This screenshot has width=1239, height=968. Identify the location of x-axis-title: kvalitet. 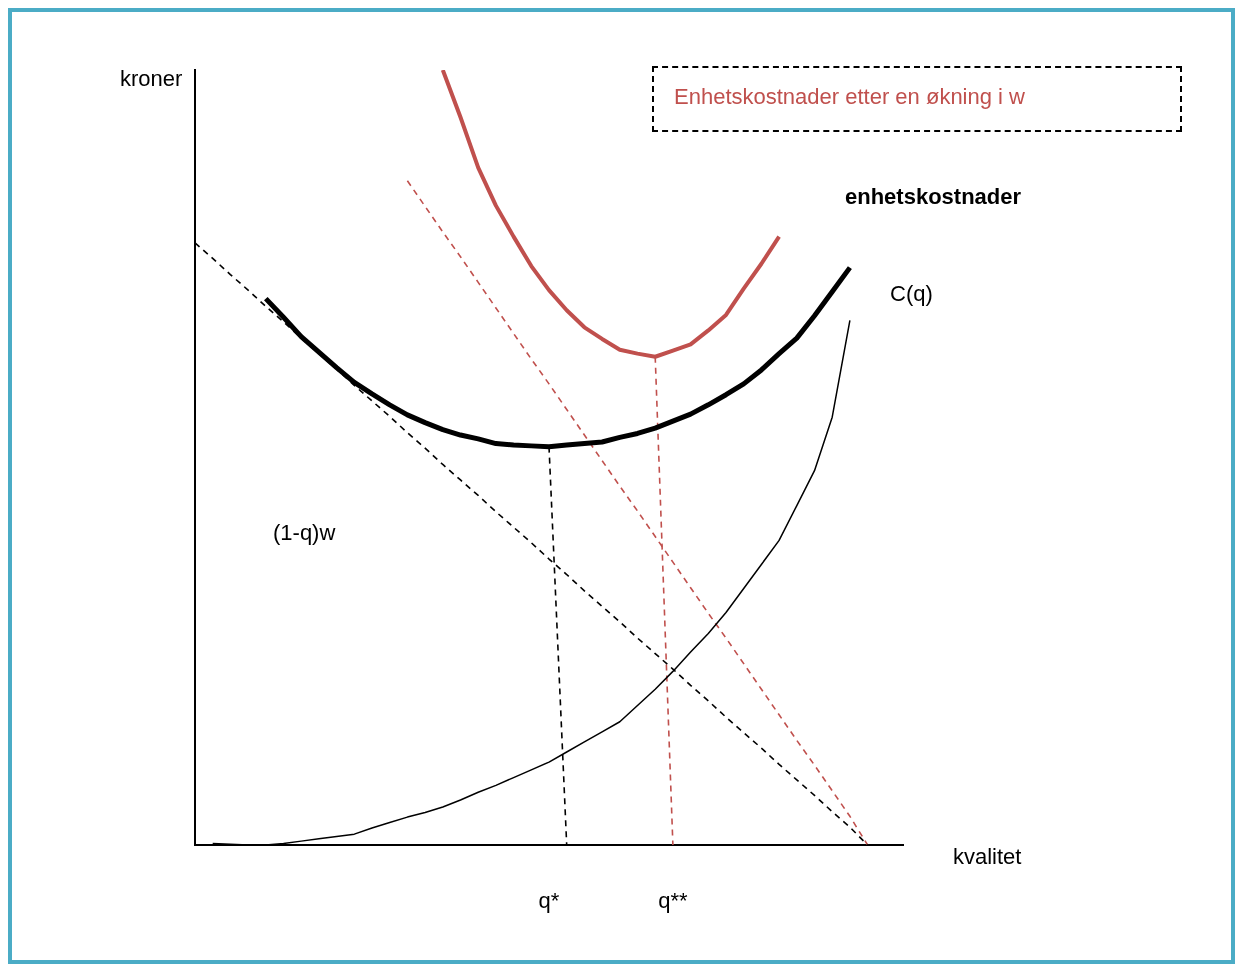
(987, 857).